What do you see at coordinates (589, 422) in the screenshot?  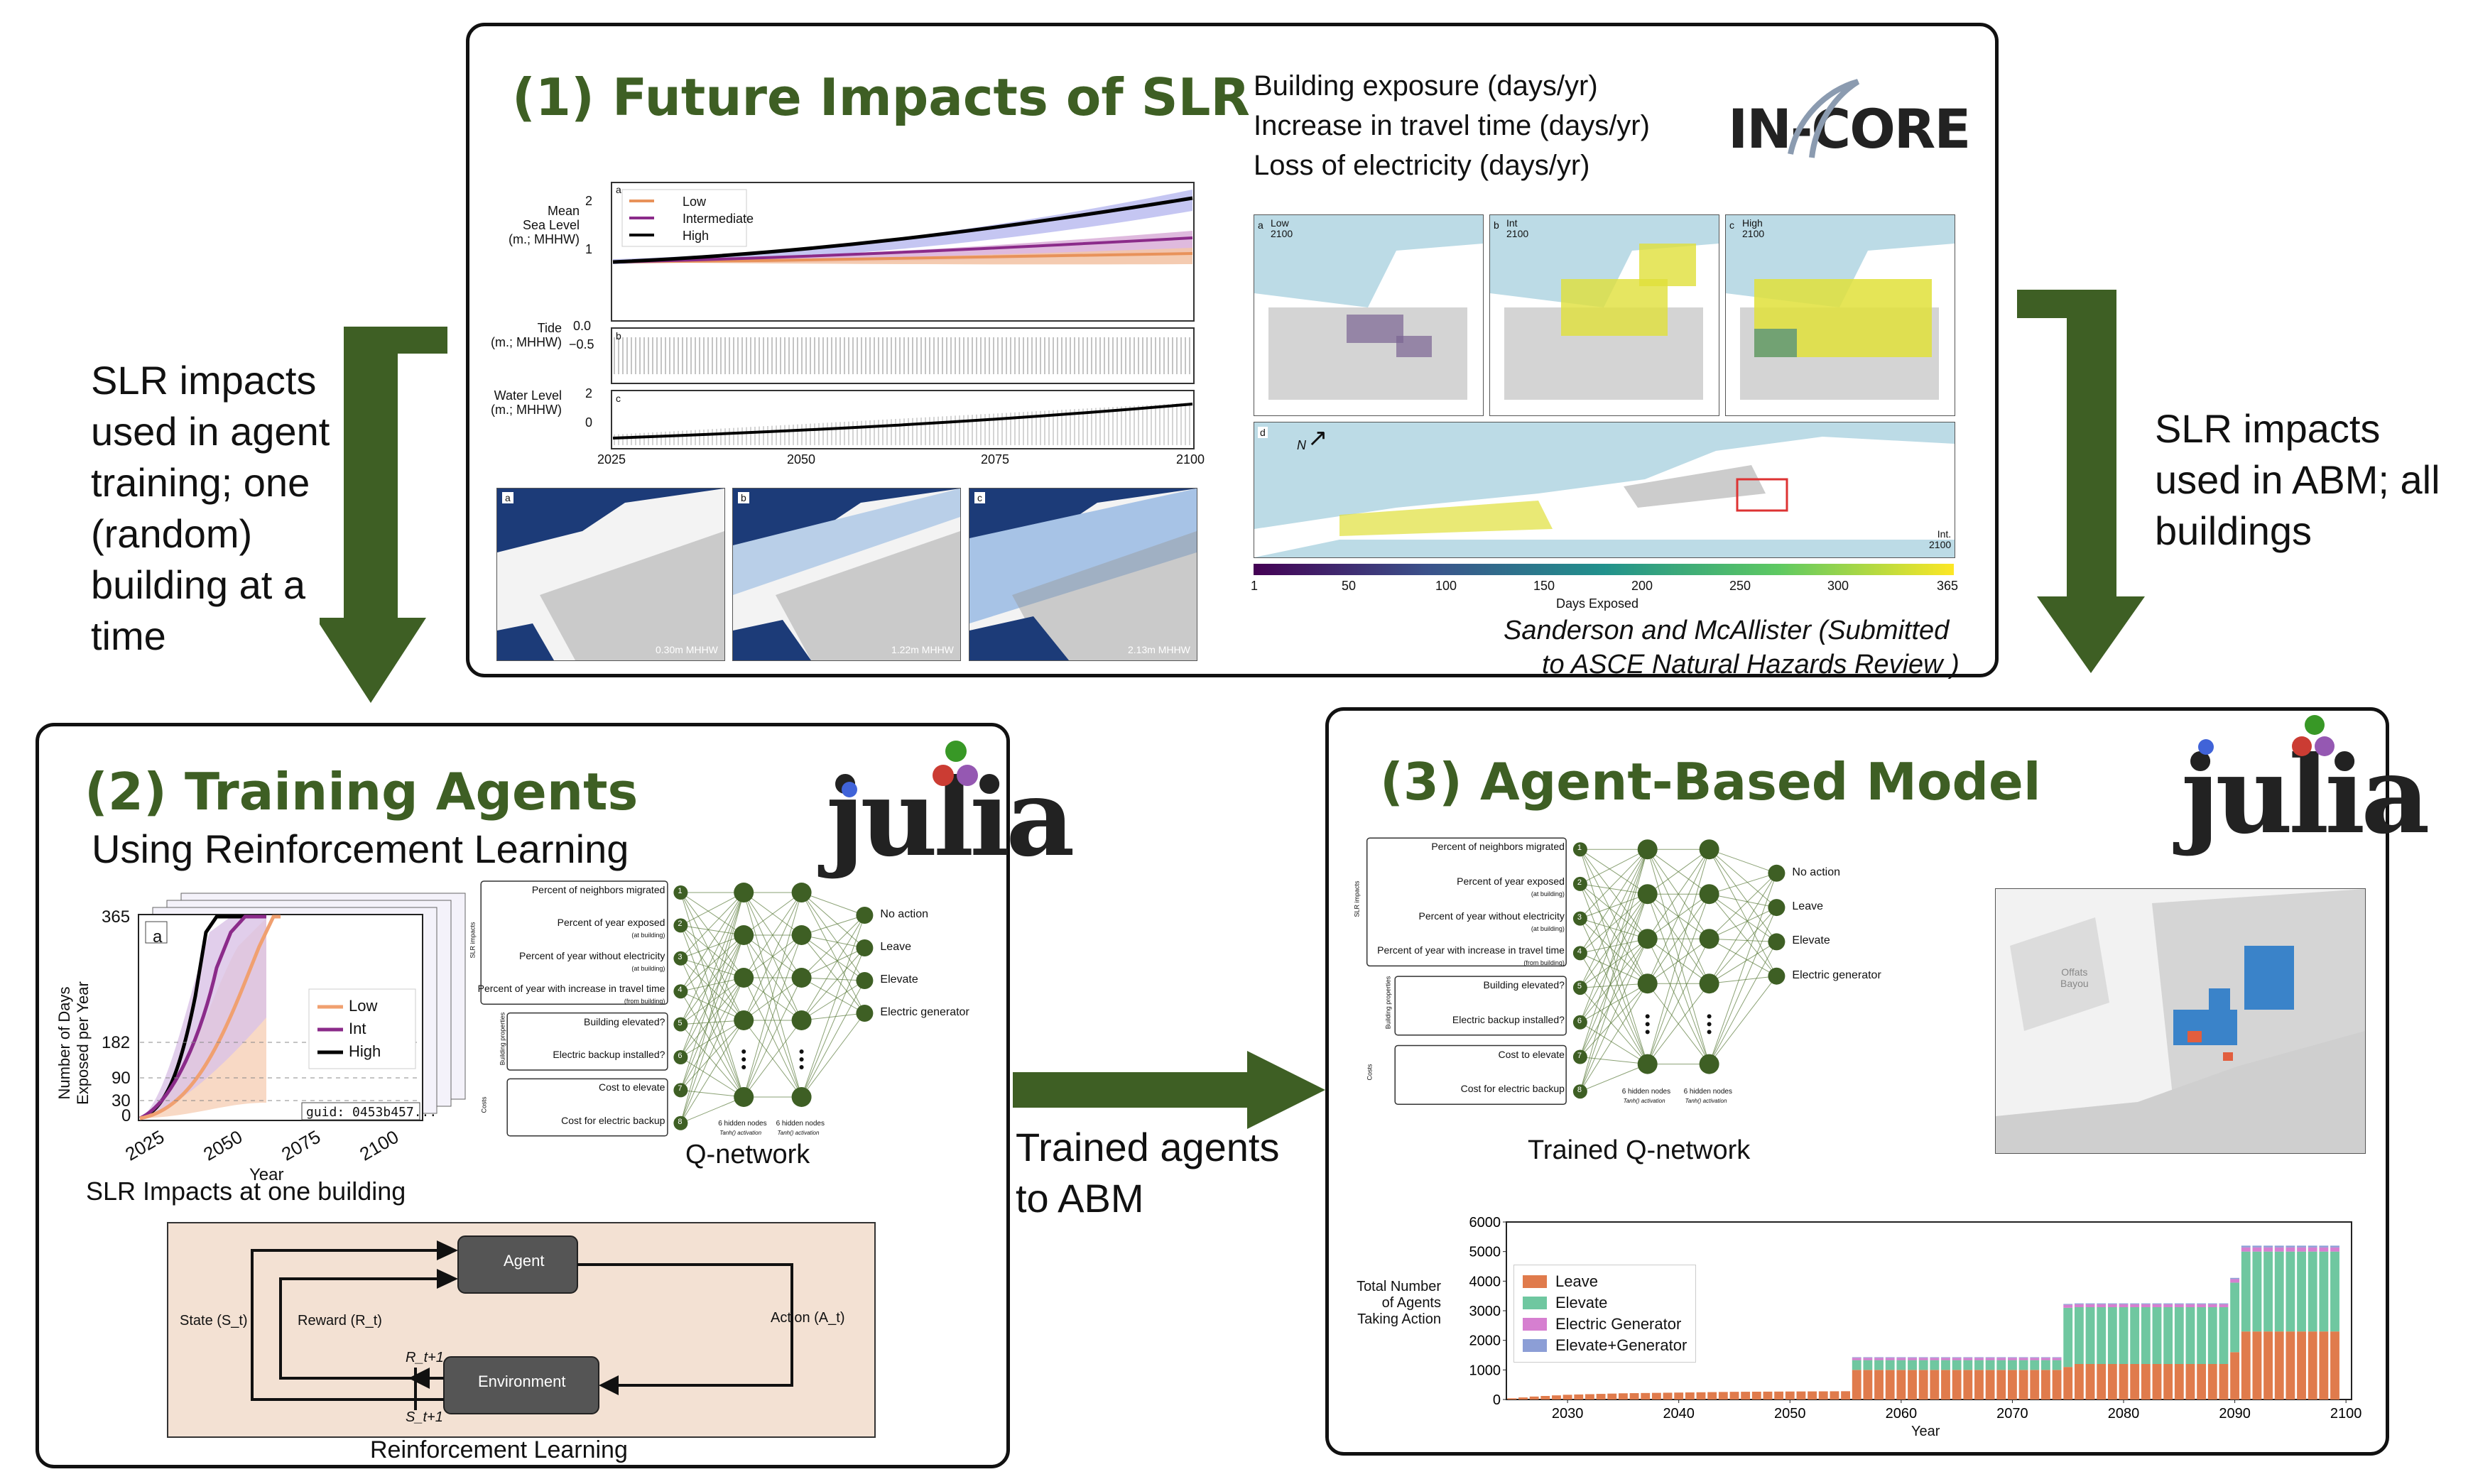 I see `ts-ytick: 0` at bounding box center [589, 422].